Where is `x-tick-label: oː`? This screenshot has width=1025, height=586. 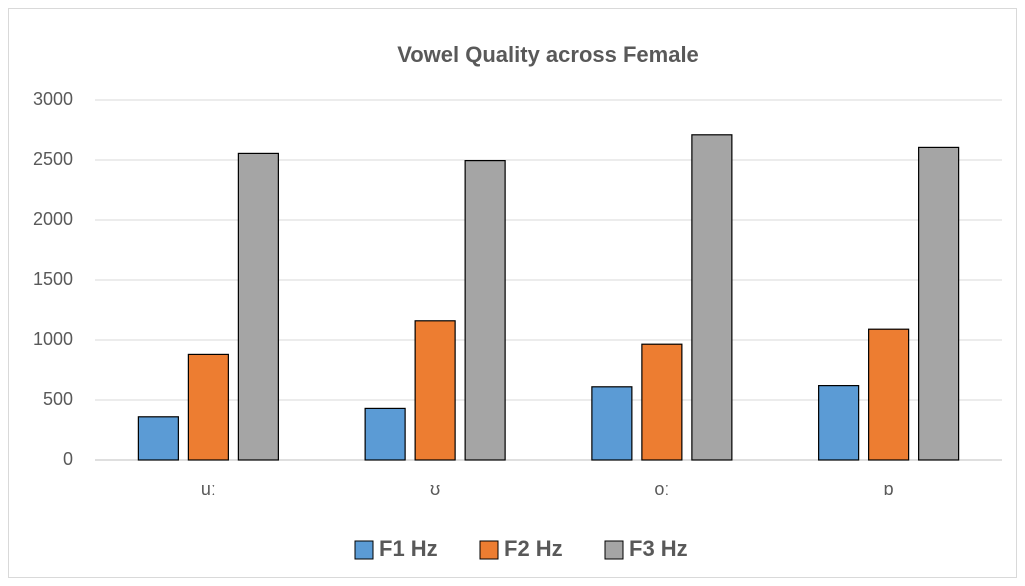
x-tick-label: oː is located at coordinates (661, 489).